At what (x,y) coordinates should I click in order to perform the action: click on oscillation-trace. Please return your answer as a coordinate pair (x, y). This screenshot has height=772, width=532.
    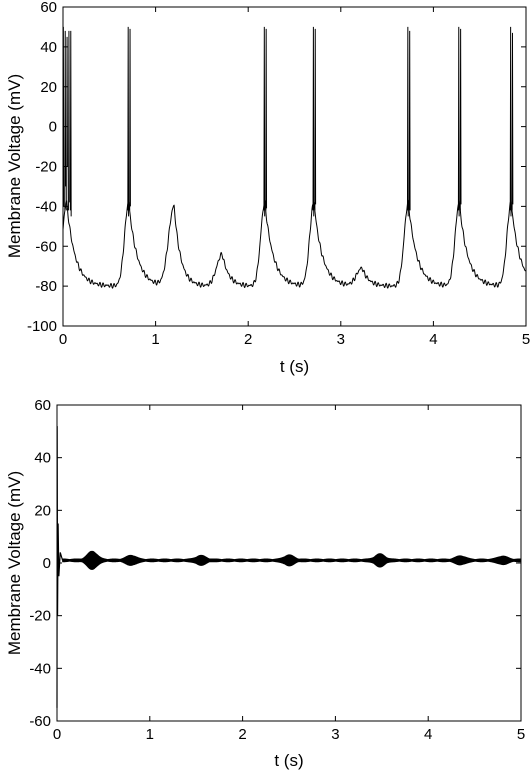
    Looking at the image, I should click on (292, 560).